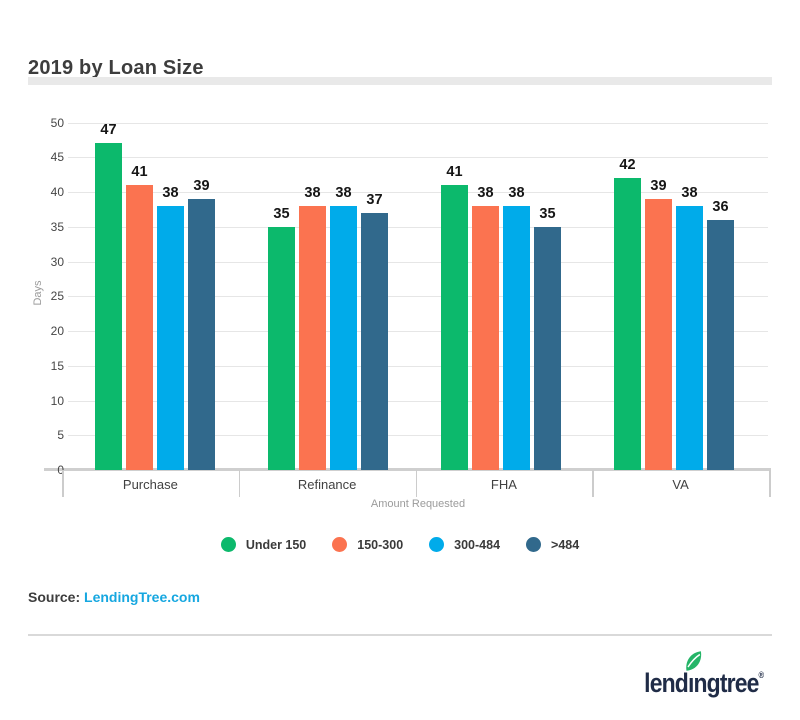 This screenshot has height=720, width=800. What do you see at coordinates (57, 400) in the screenshot?
I see `y-tick-label: 10` at bounding box center [57, 400].